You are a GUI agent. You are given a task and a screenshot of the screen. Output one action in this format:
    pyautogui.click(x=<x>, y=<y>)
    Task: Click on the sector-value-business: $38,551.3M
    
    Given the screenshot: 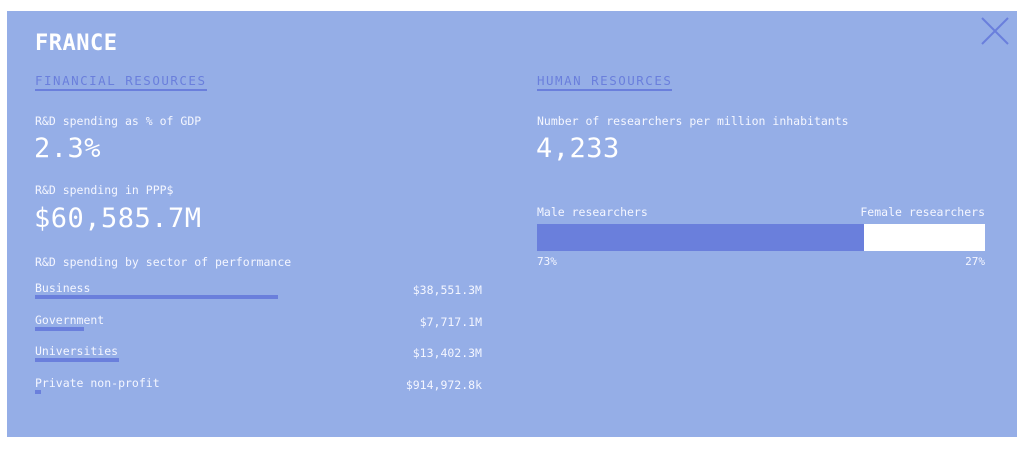 What is the action you would take?
    pyautogui.click(x=447, y=290)
    